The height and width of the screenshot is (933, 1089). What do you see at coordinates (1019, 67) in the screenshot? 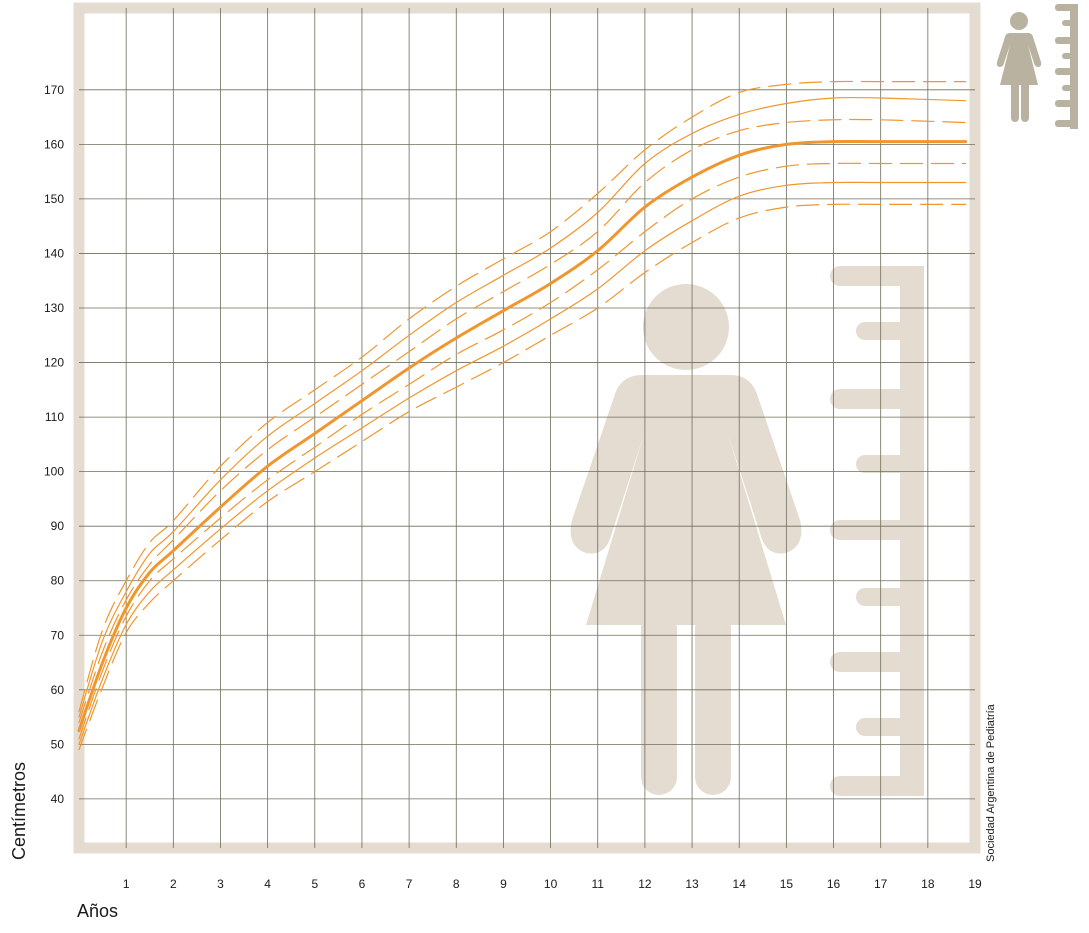
I see `small-girl-icon` at bounding box center [1019, 67].